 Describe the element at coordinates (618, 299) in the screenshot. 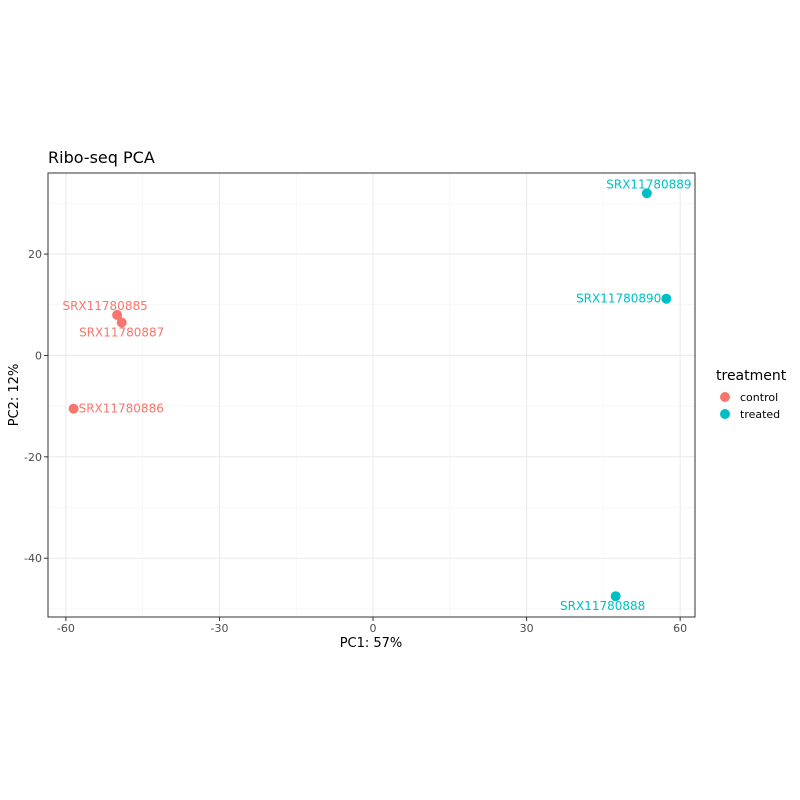

I see `data-label: SRX11780890` at that location.